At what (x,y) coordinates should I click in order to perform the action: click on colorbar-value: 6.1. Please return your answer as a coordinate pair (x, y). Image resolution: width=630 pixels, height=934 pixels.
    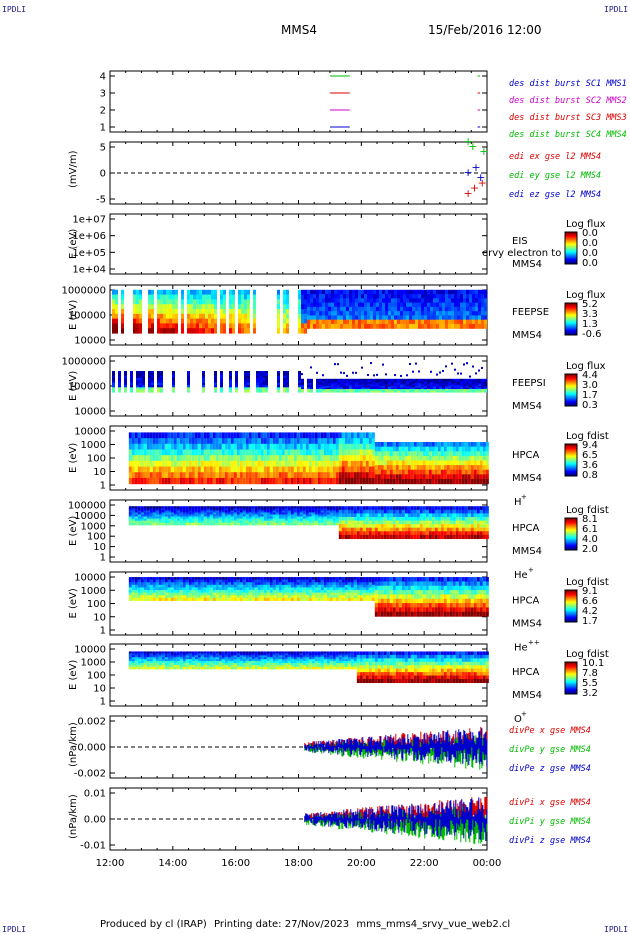
    Looking at the image, I should click on (590, 529).